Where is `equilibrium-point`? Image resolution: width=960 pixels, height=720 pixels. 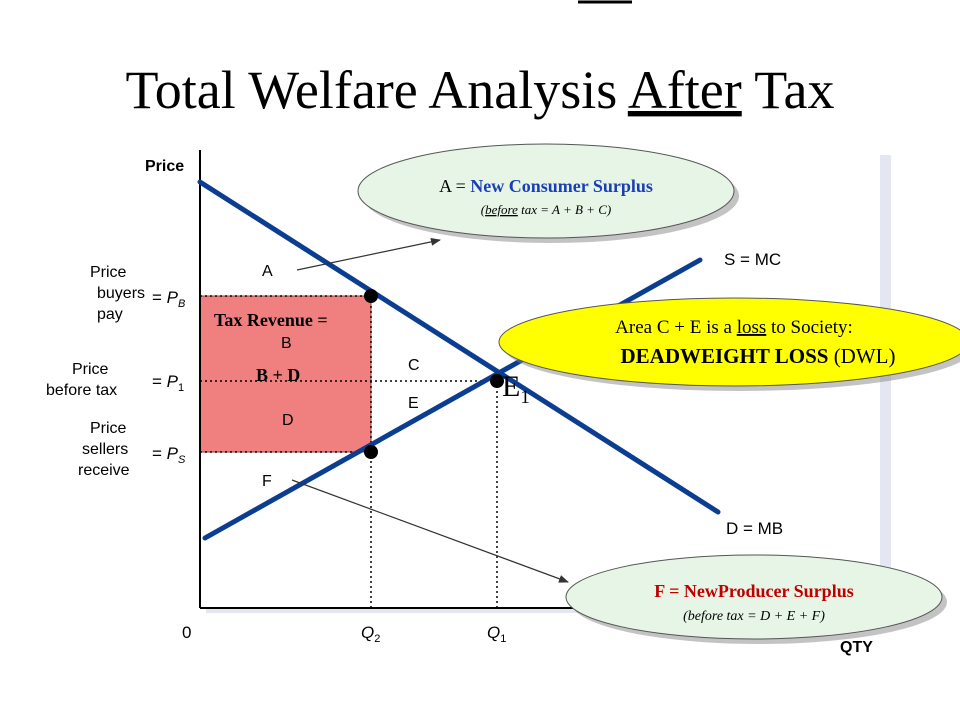
equilibrium-point is located at coordinates (497, 381).